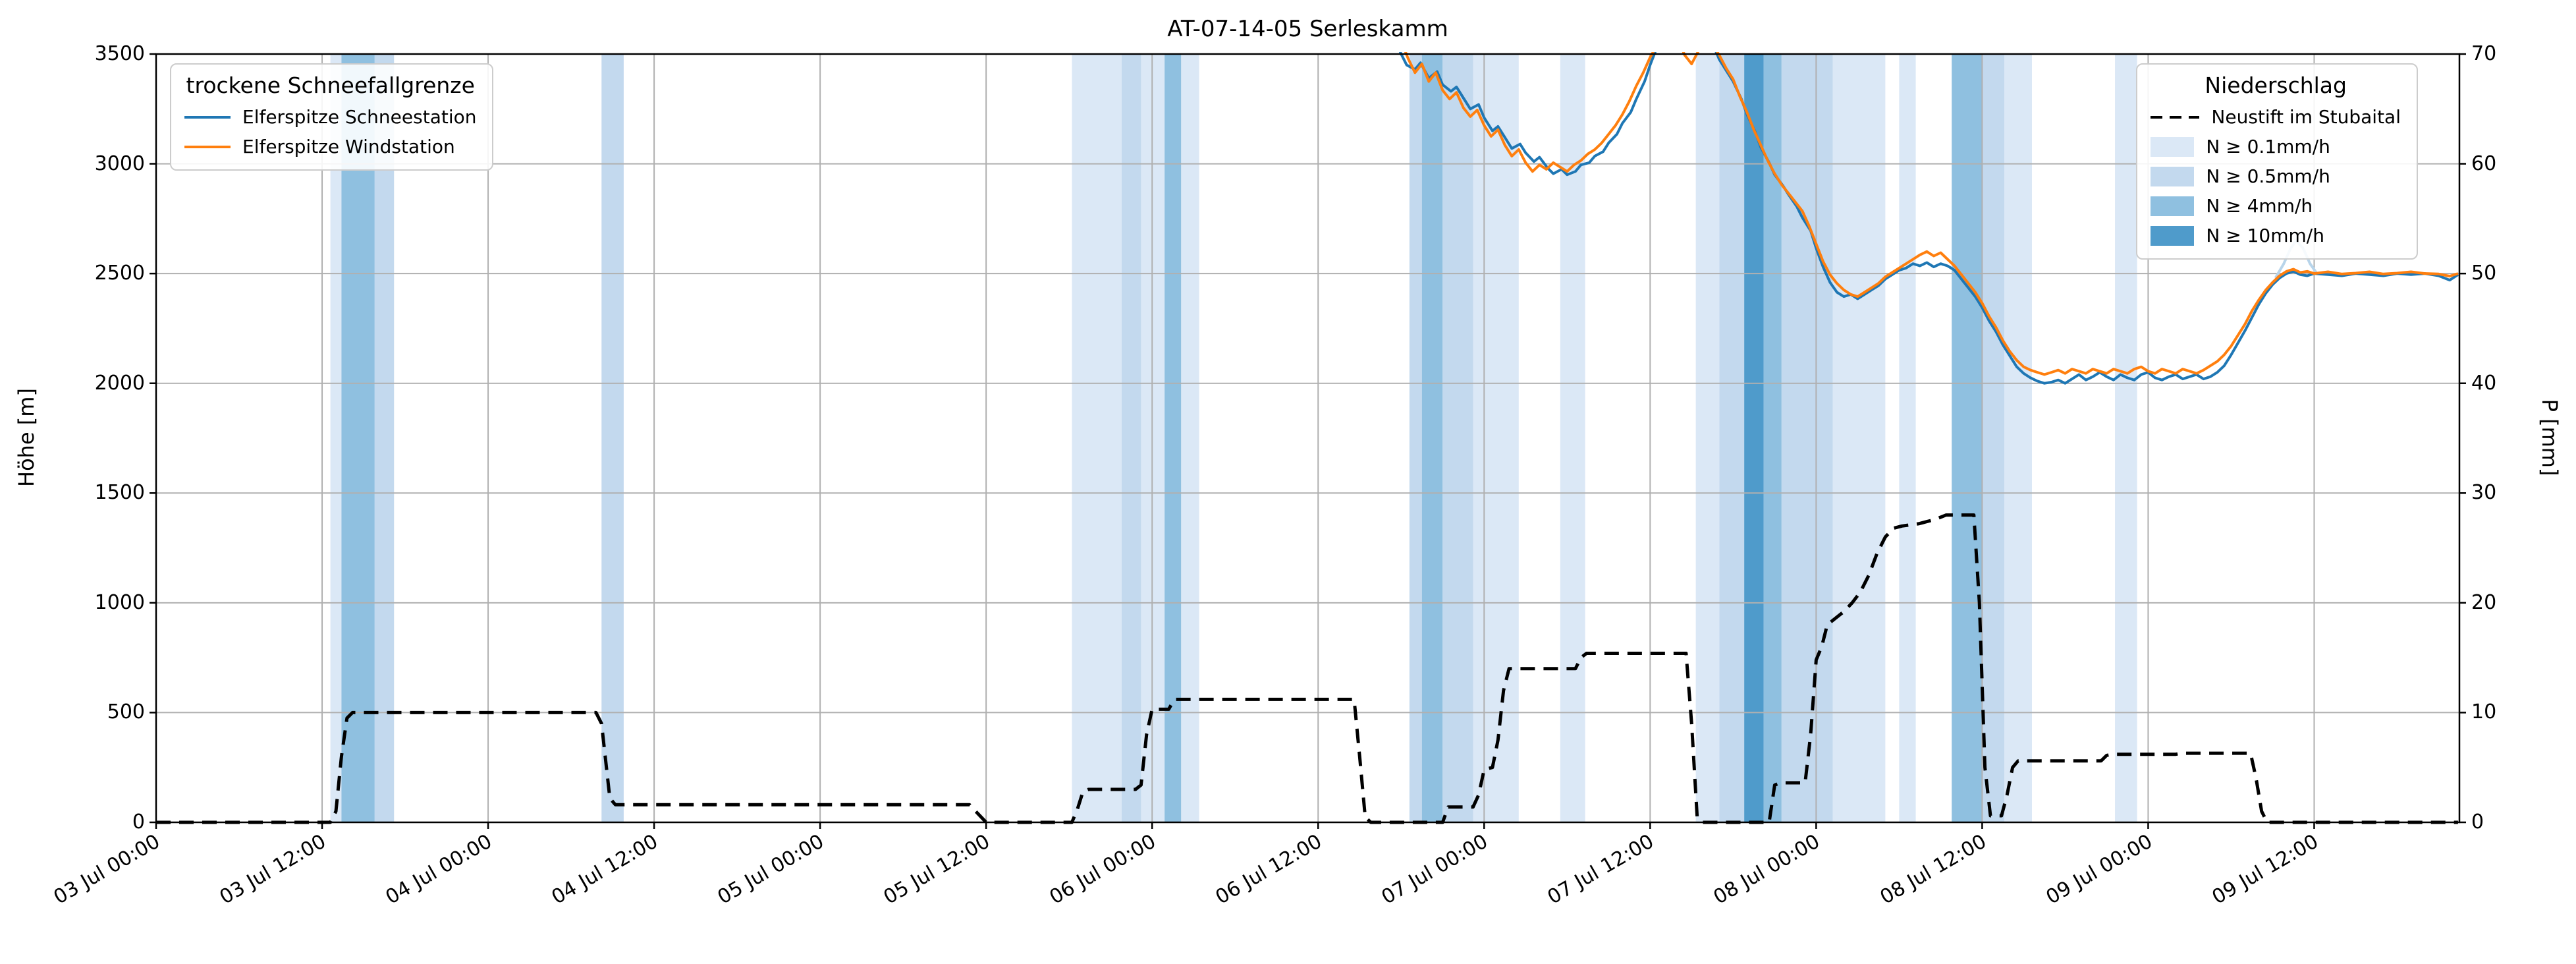 The width and height of the screenshot is (2576, 964). What do you see at coordinates (1307, 29) in the screenshot?
I see `chart-title: AT-07-14-05 Serleskamm` at bounding box center [1307, 29].